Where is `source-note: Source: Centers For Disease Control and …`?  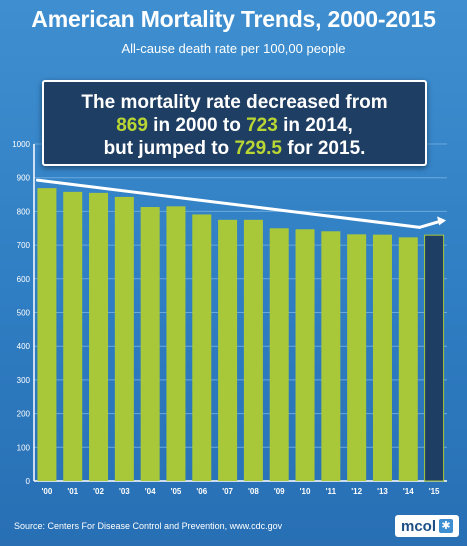
source-note: Source: Centers For Disease Control and … is located at coordinates (148, 526).